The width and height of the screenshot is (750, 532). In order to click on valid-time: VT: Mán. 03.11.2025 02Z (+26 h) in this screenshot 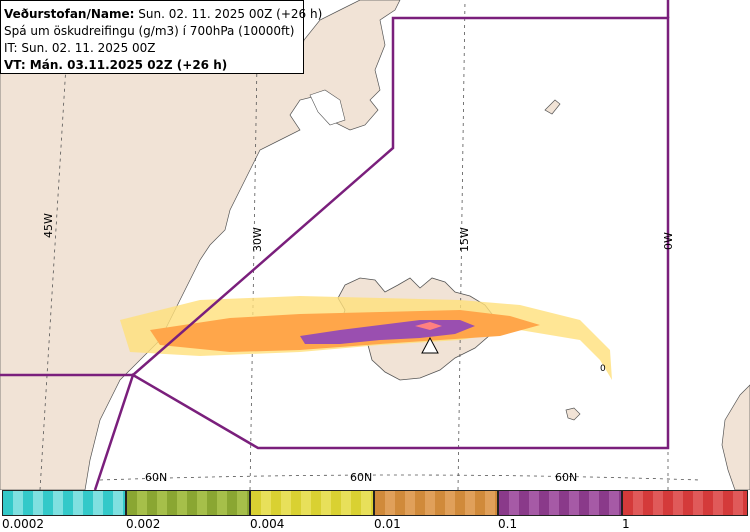, I will do `click(116, 65)`.